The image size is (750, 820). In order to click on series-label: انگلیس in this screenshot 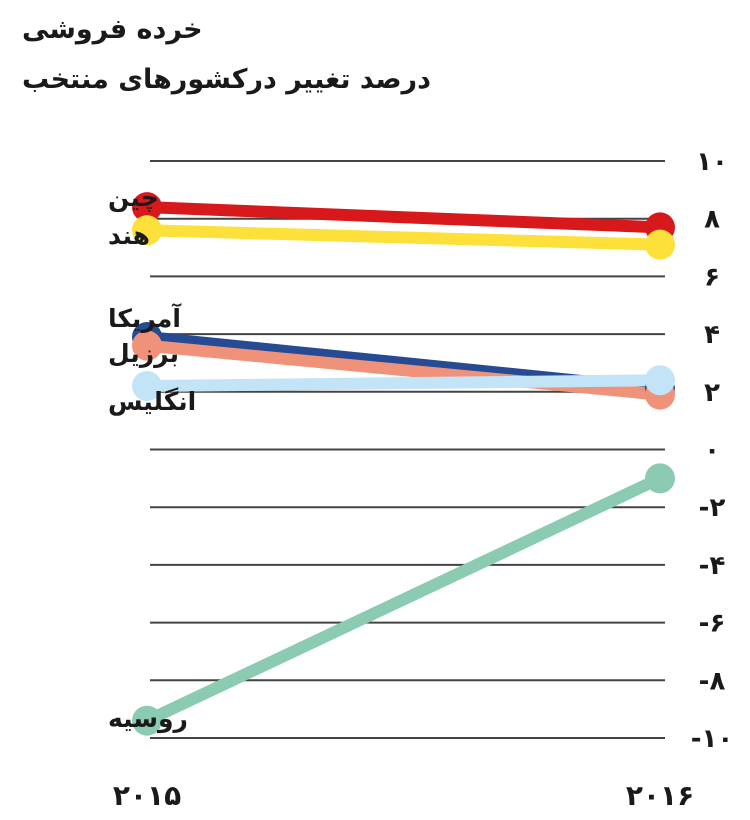, I will do `click(152, 401)`.